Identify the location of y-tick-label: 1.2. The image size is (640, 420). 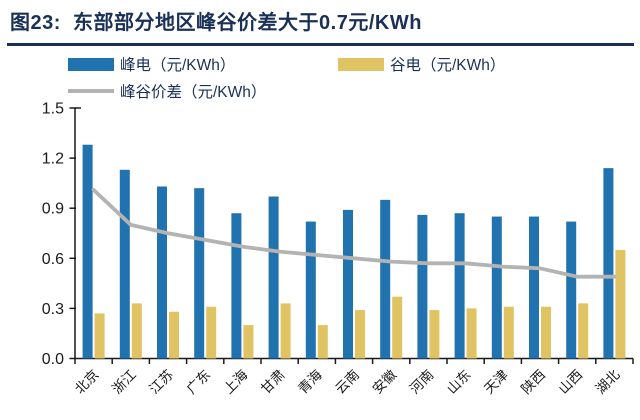
(53, 159).